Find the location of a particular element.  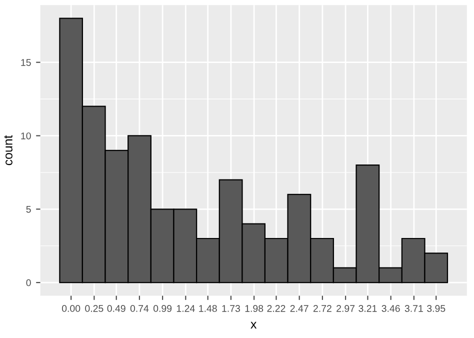

x-tick-label: 3.46 is located at coordinates (391, 308).